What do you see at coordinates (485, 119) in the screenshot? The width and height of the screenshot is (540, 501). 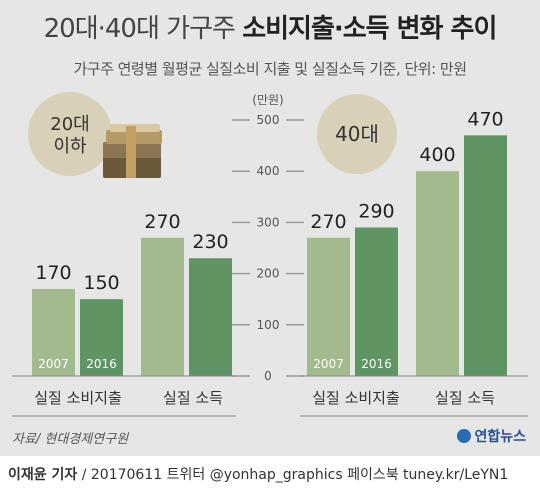 I see `bar-value-label: 470` at bounding box center [485, 119].